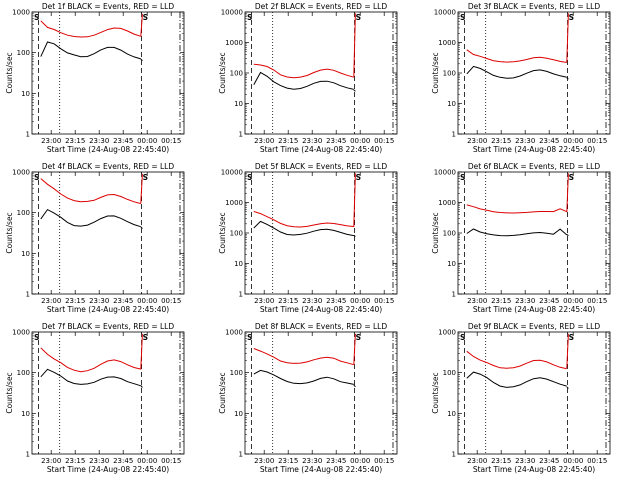 The image size is (640, 480). I want to click on chart-title: Det 8f BLACK = Events, RED = LLD, so click(321, 326).